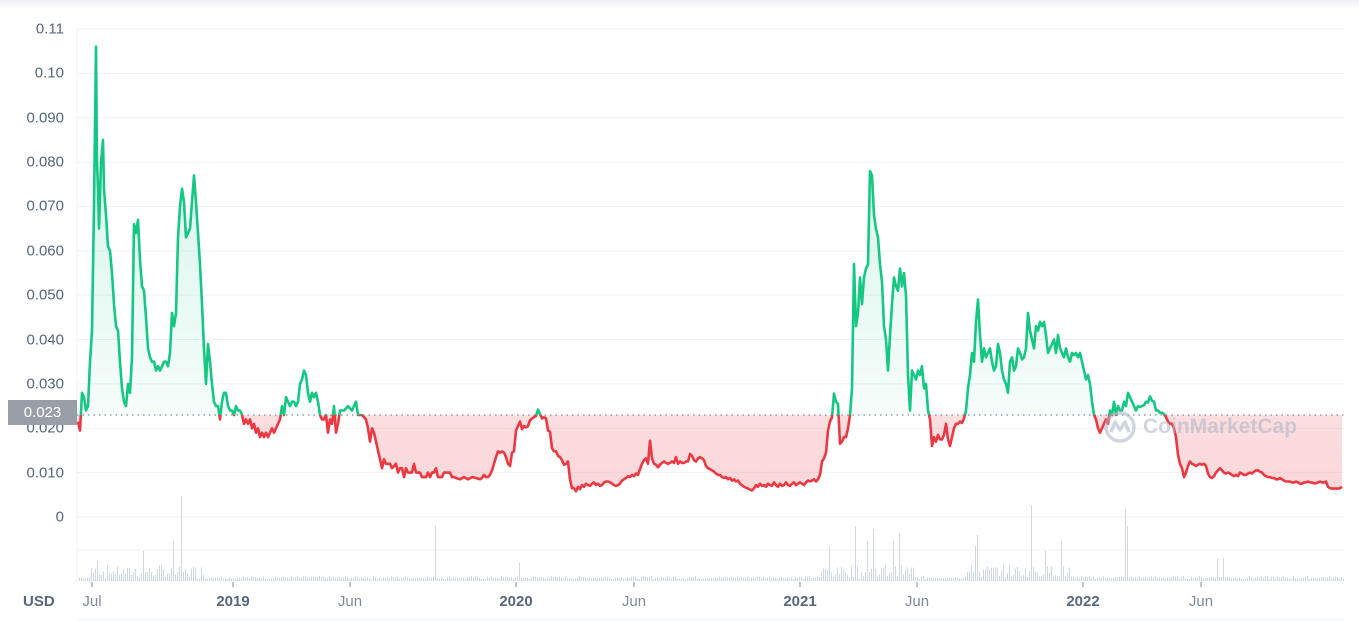 The height and width of the screenshot is (621, 1359). What do you see at coordinates (59, 517) in the screenshot?
I see `y-tick-label: 0` at bounding box center [59, 517].